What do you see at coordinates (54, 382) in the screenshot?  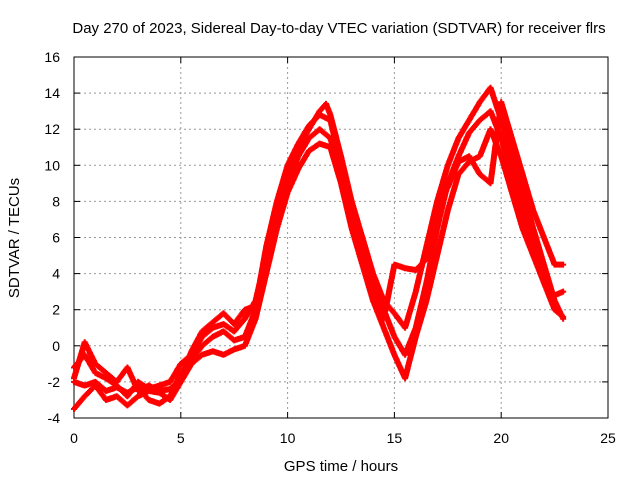 I see `y-tick-label: -2` at bounding box center [54, 382].